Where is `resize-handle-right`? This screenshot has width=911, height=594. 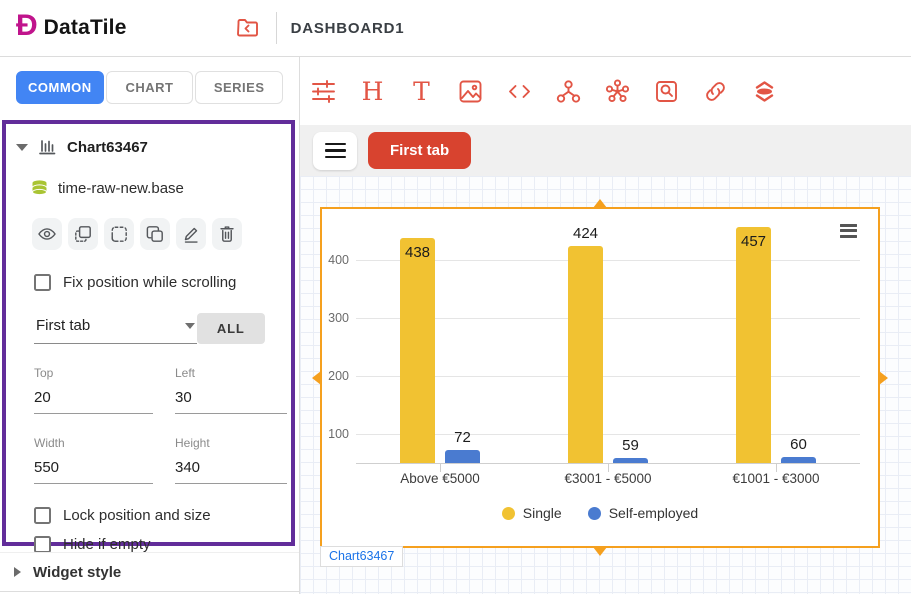 resize-handle-right is located at coordinates (883, 377).